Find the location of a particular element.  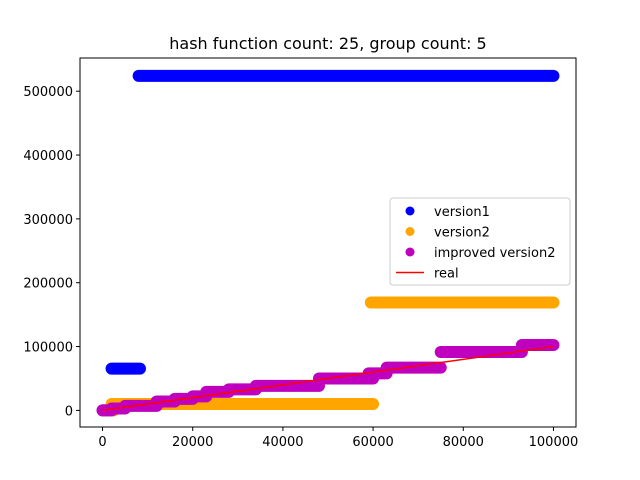

x-tick-label: 60000 is located at coordinates (372, 442).